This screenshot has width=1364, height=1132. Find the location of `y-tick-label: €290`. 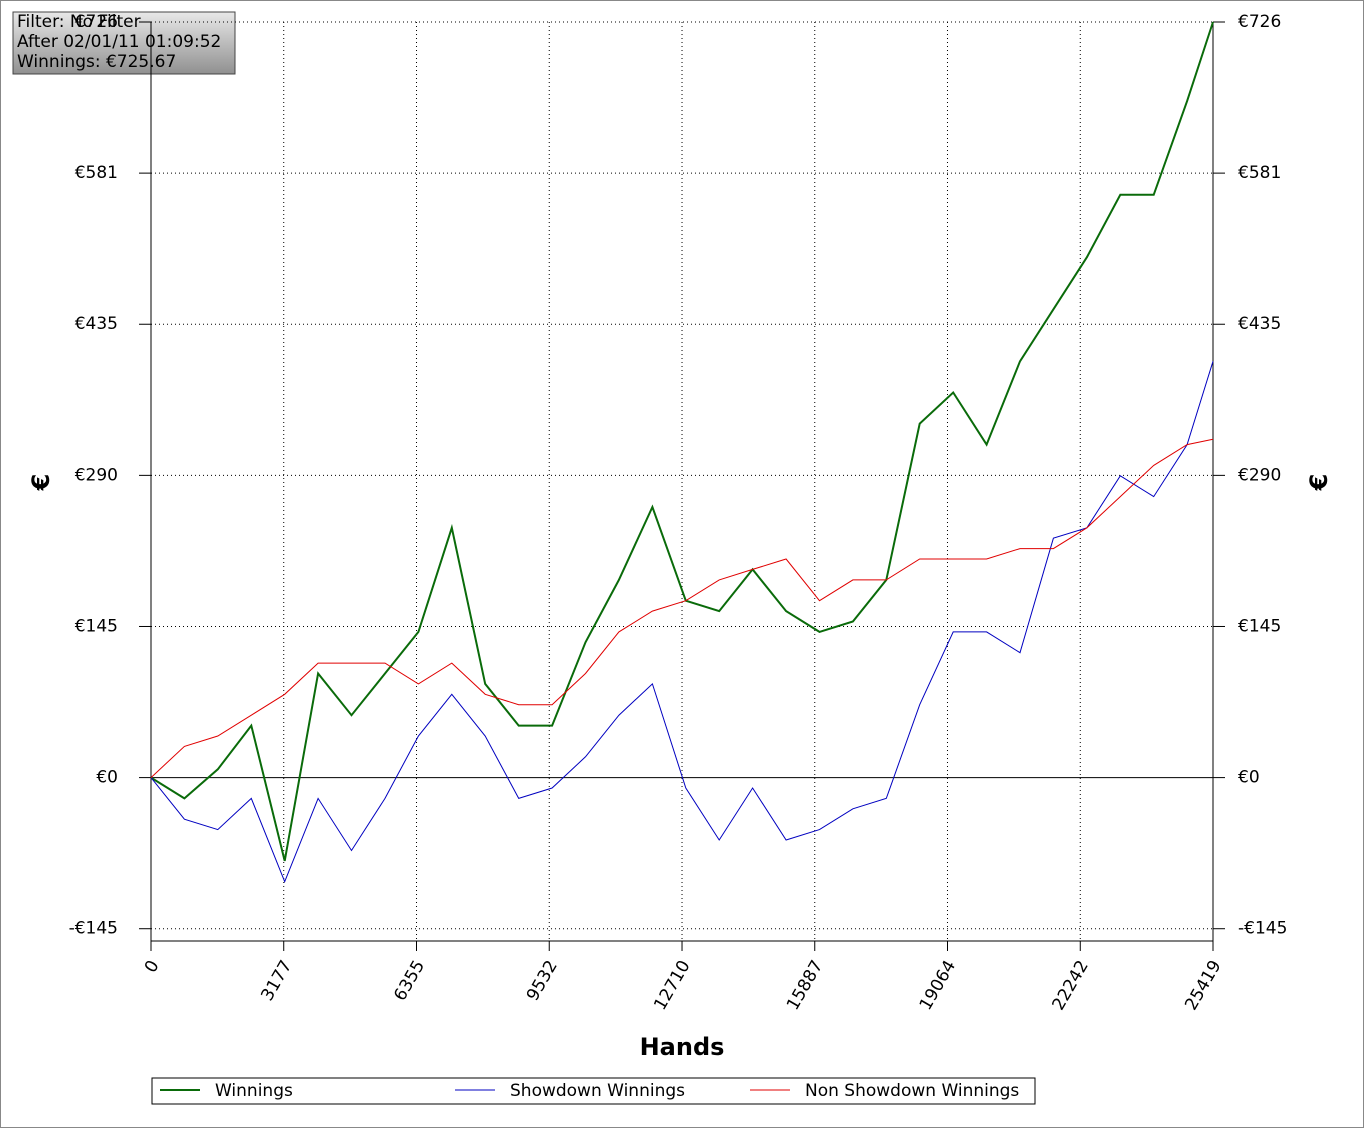

y-tick-label: €290 is located at coordinates (96, 475).